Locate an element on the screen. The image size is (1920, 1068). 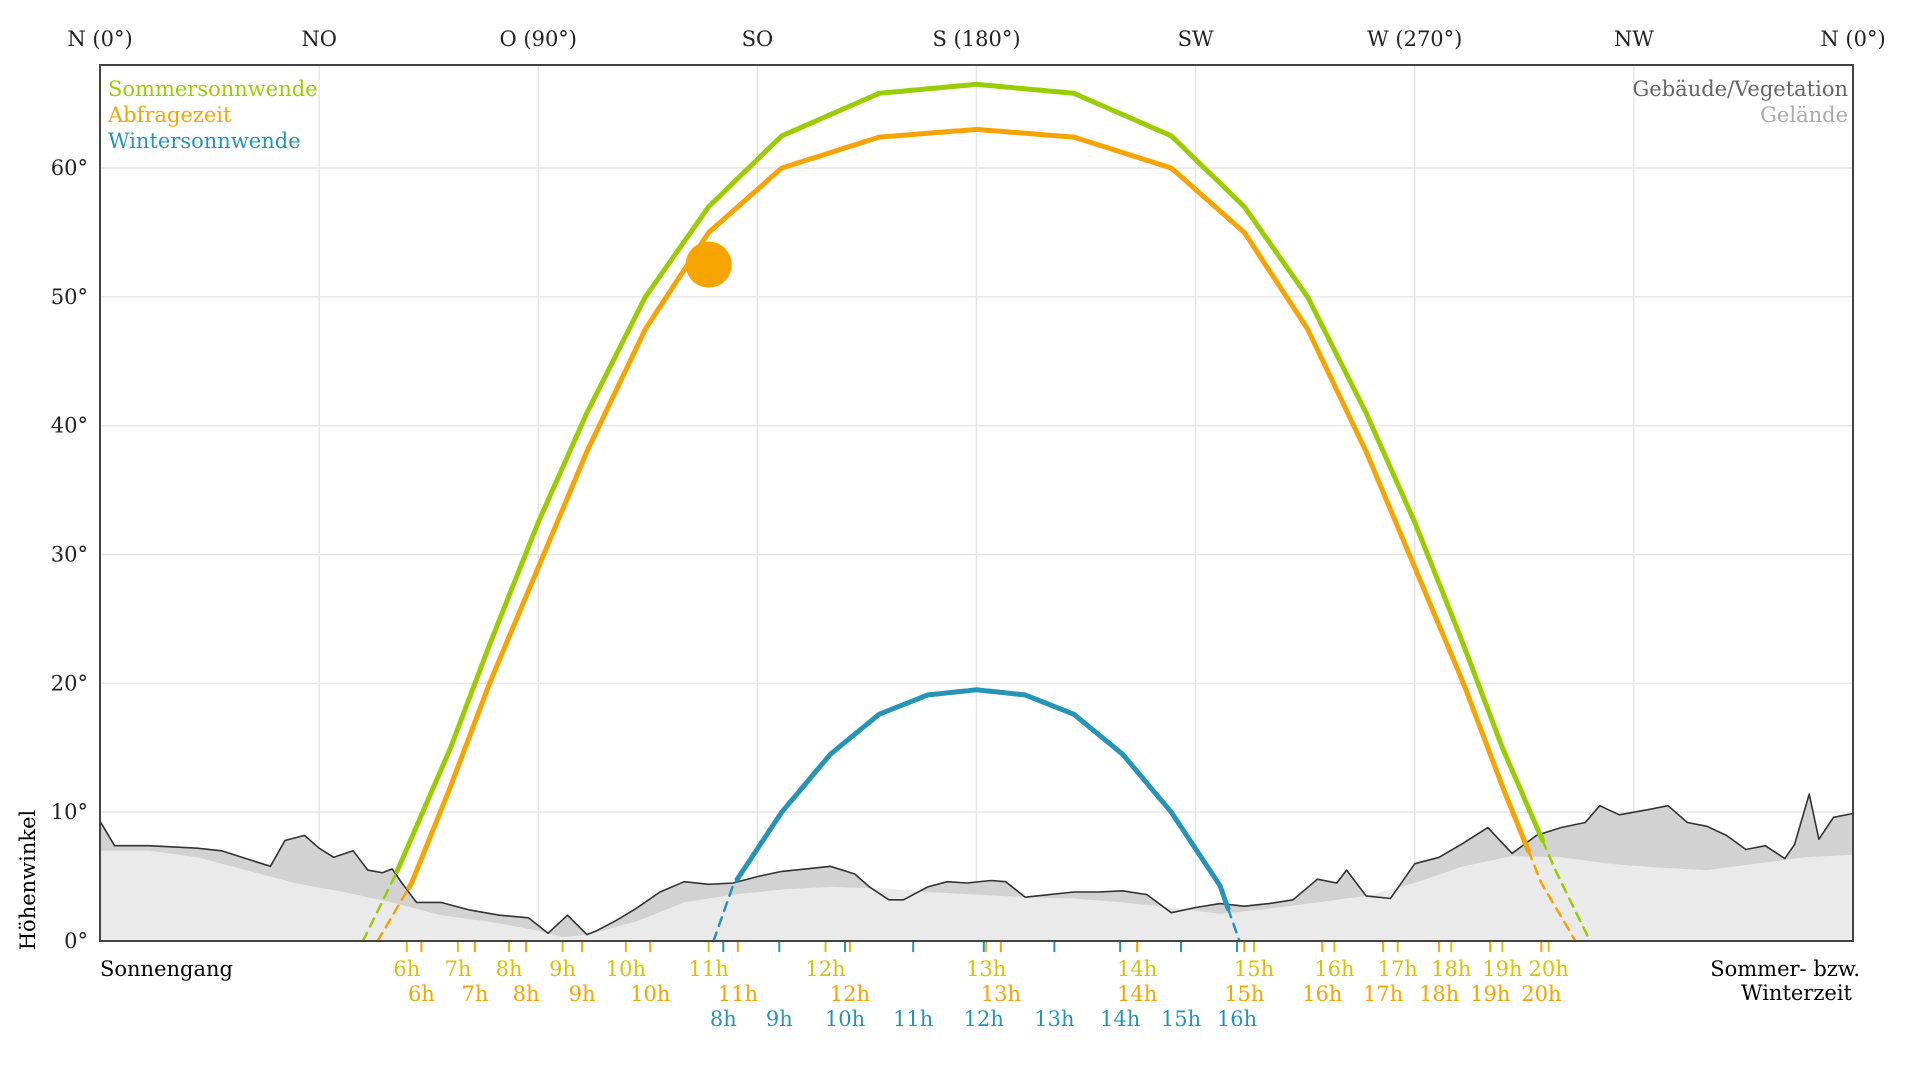
hour-label-abfrage: 7h is located at coordinates (475, 994).